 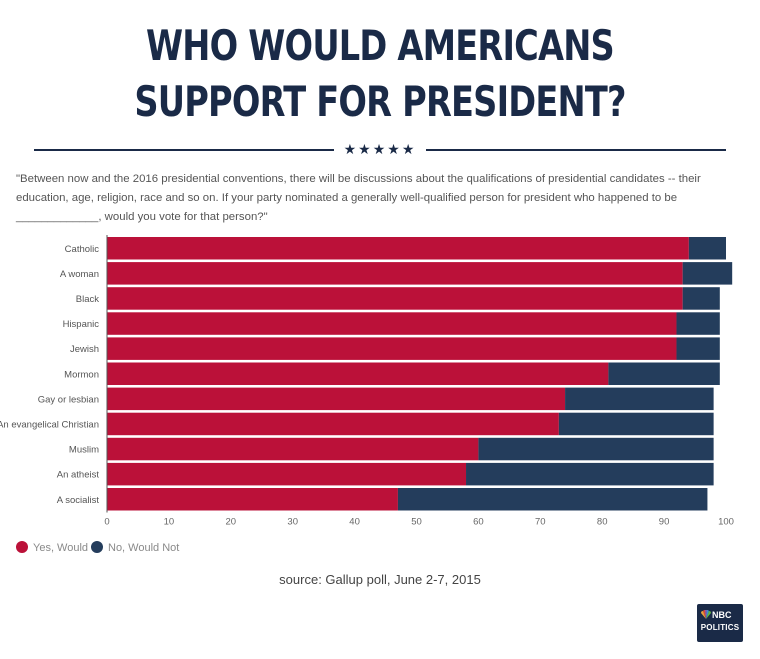 What do you see at coordinates (79, 274) in the screenshot?
I see `category-label: A woman` at bounding box center [79, 274].